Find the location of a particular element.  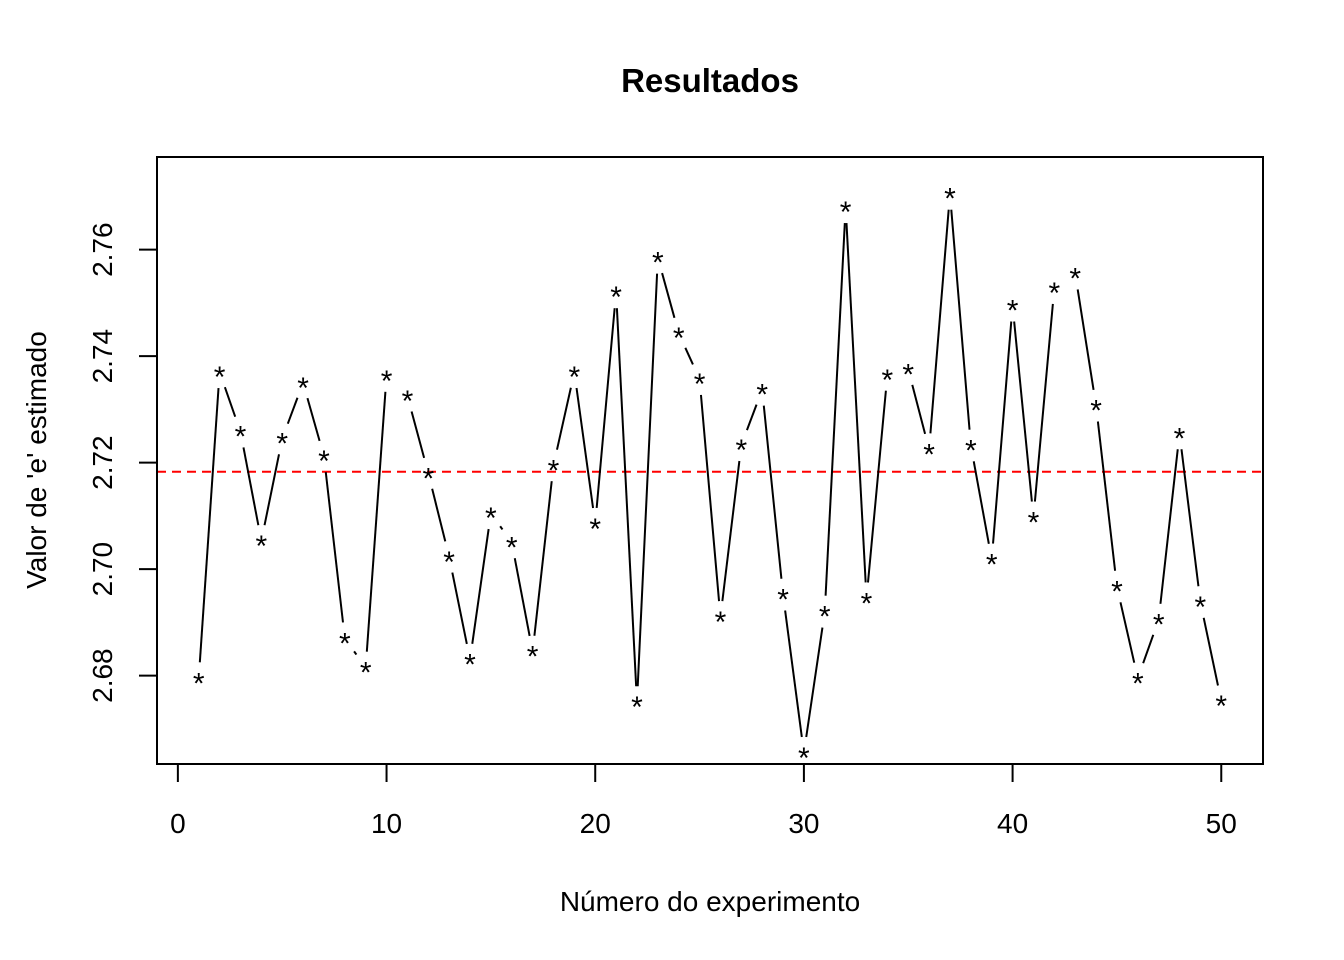

x-tick-label: 10 is located at coordinates (386, 823).